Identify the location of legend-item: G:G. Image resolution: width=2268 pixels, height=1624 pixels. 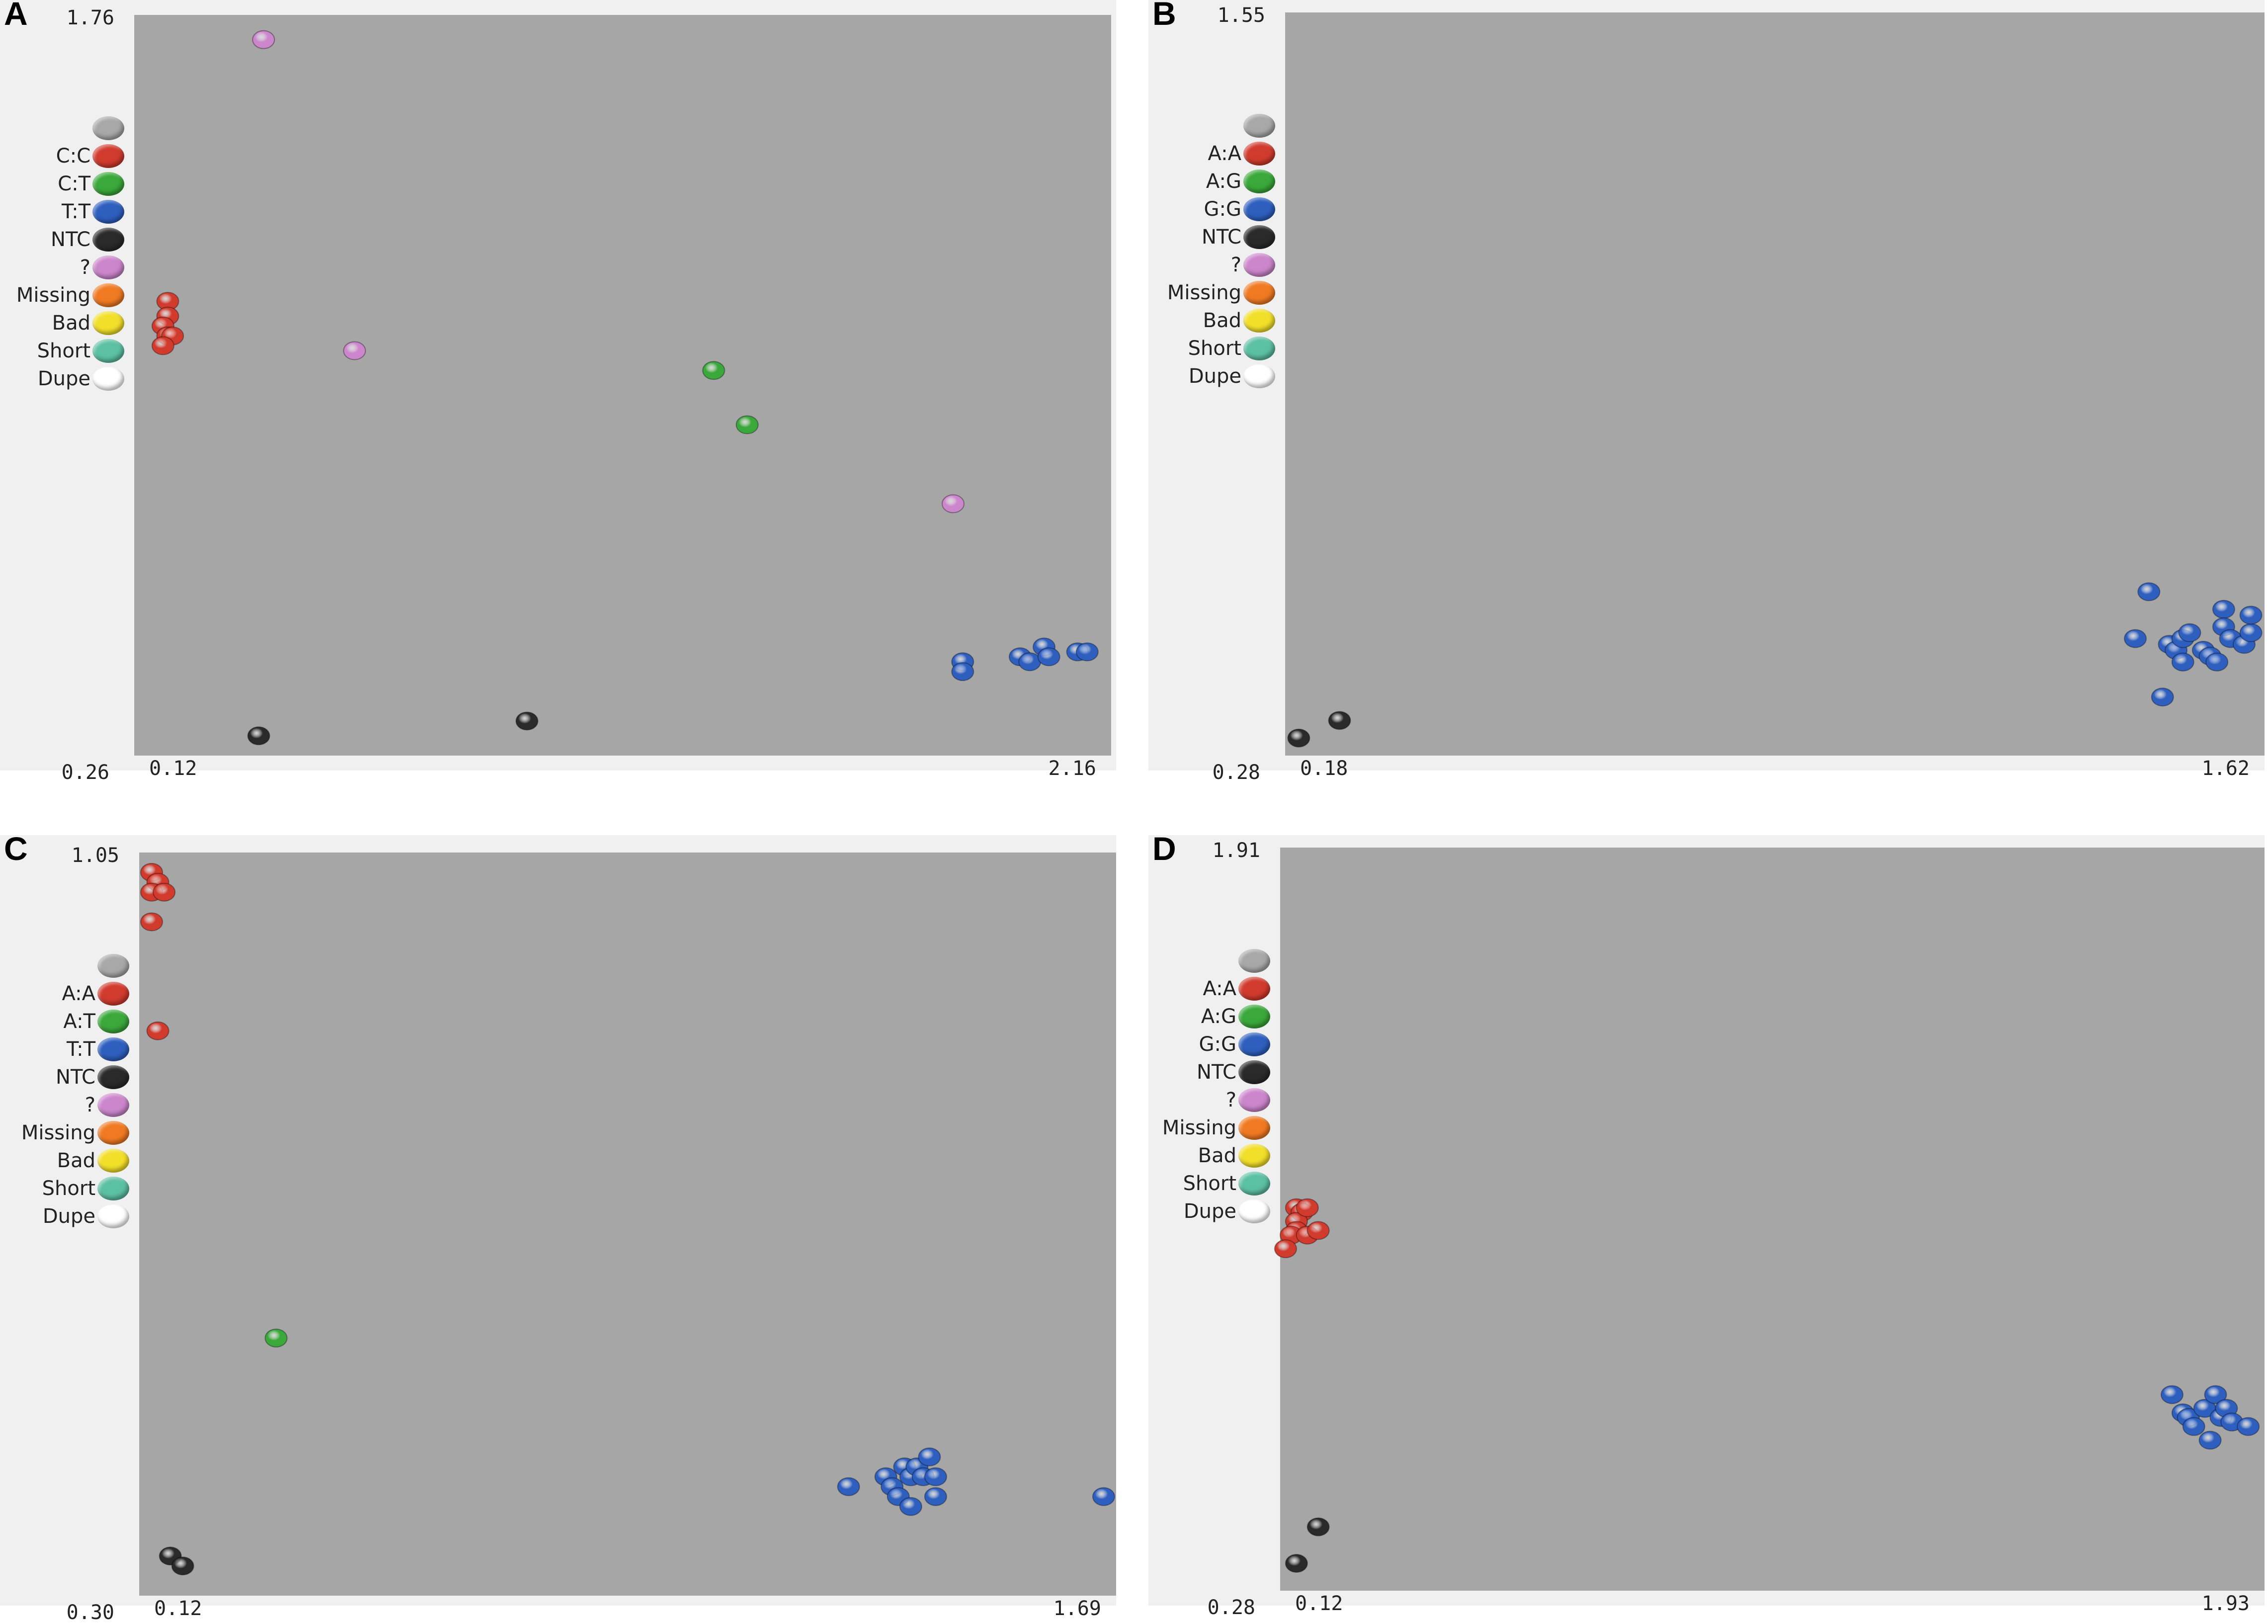
(1239, 209).